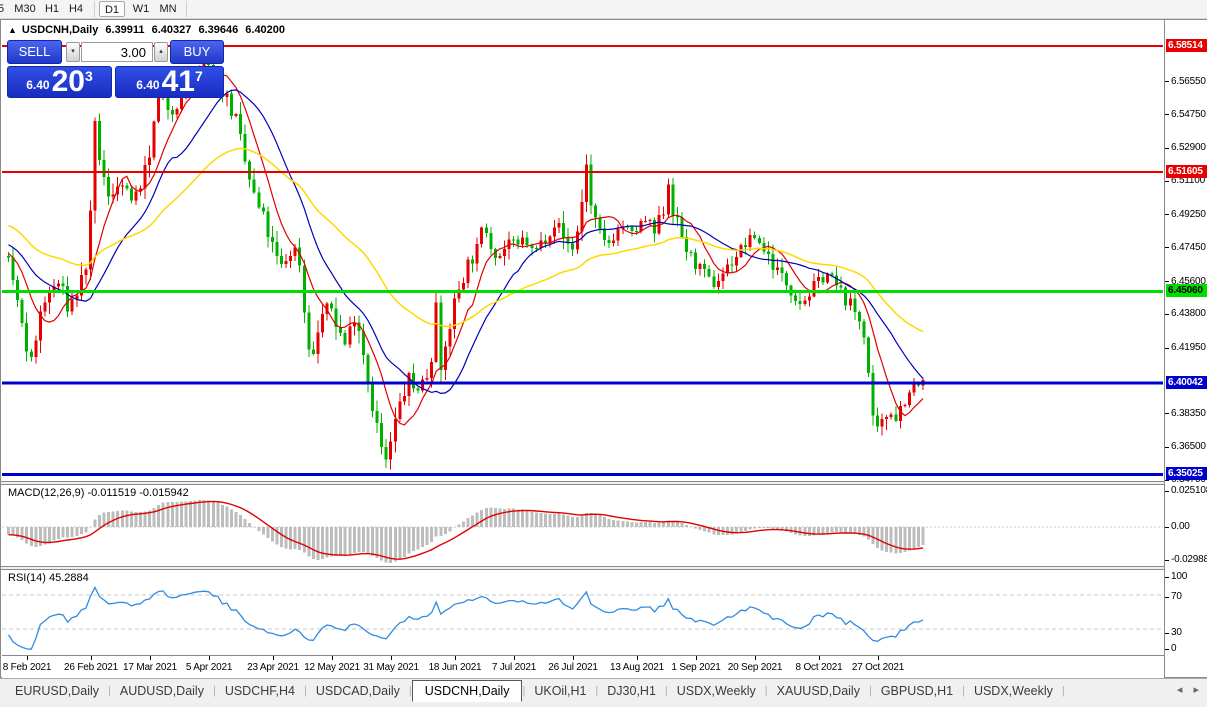 This screenshot has width=1207, height=707. Describe the element at coordinates (1188, 148) in the screenshot. I see `price-tick-label: 6.52900` at that location.